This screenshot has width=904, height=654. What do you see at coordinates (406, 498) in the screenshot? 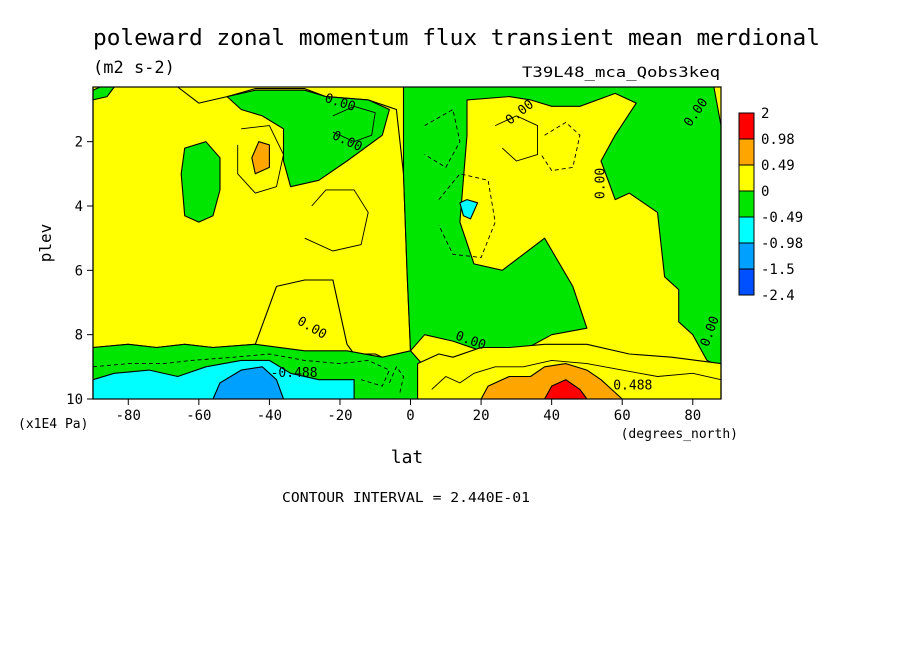
I see `contour-interval: CONTOUR INTERVAL = 2.440E-01` at bounding box center [406, 498].